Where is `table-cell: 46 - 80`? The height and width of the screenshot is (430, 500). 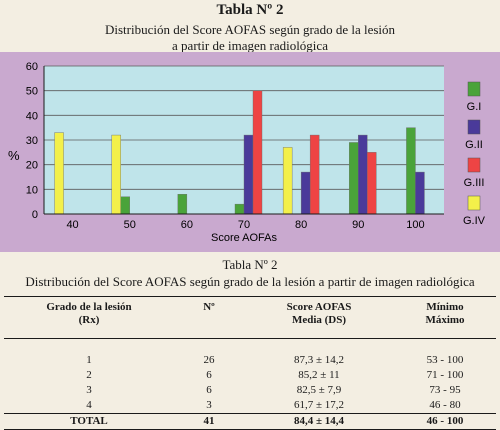 table-cell: 46 - 80 is located at coordinates (445, 405).